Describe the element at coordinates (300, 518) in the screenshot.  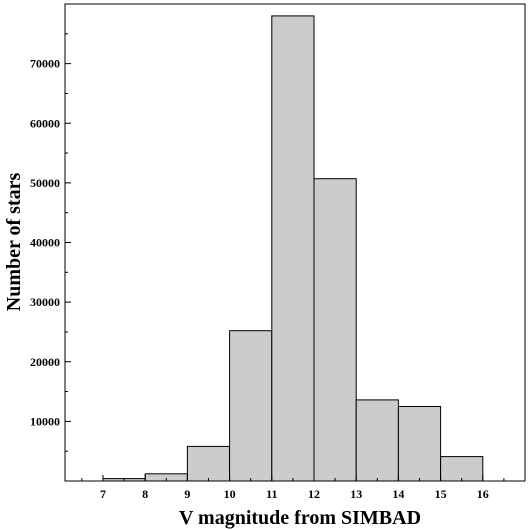
I see `x-axis-title: V magnitude from SIMBAD` at that location.